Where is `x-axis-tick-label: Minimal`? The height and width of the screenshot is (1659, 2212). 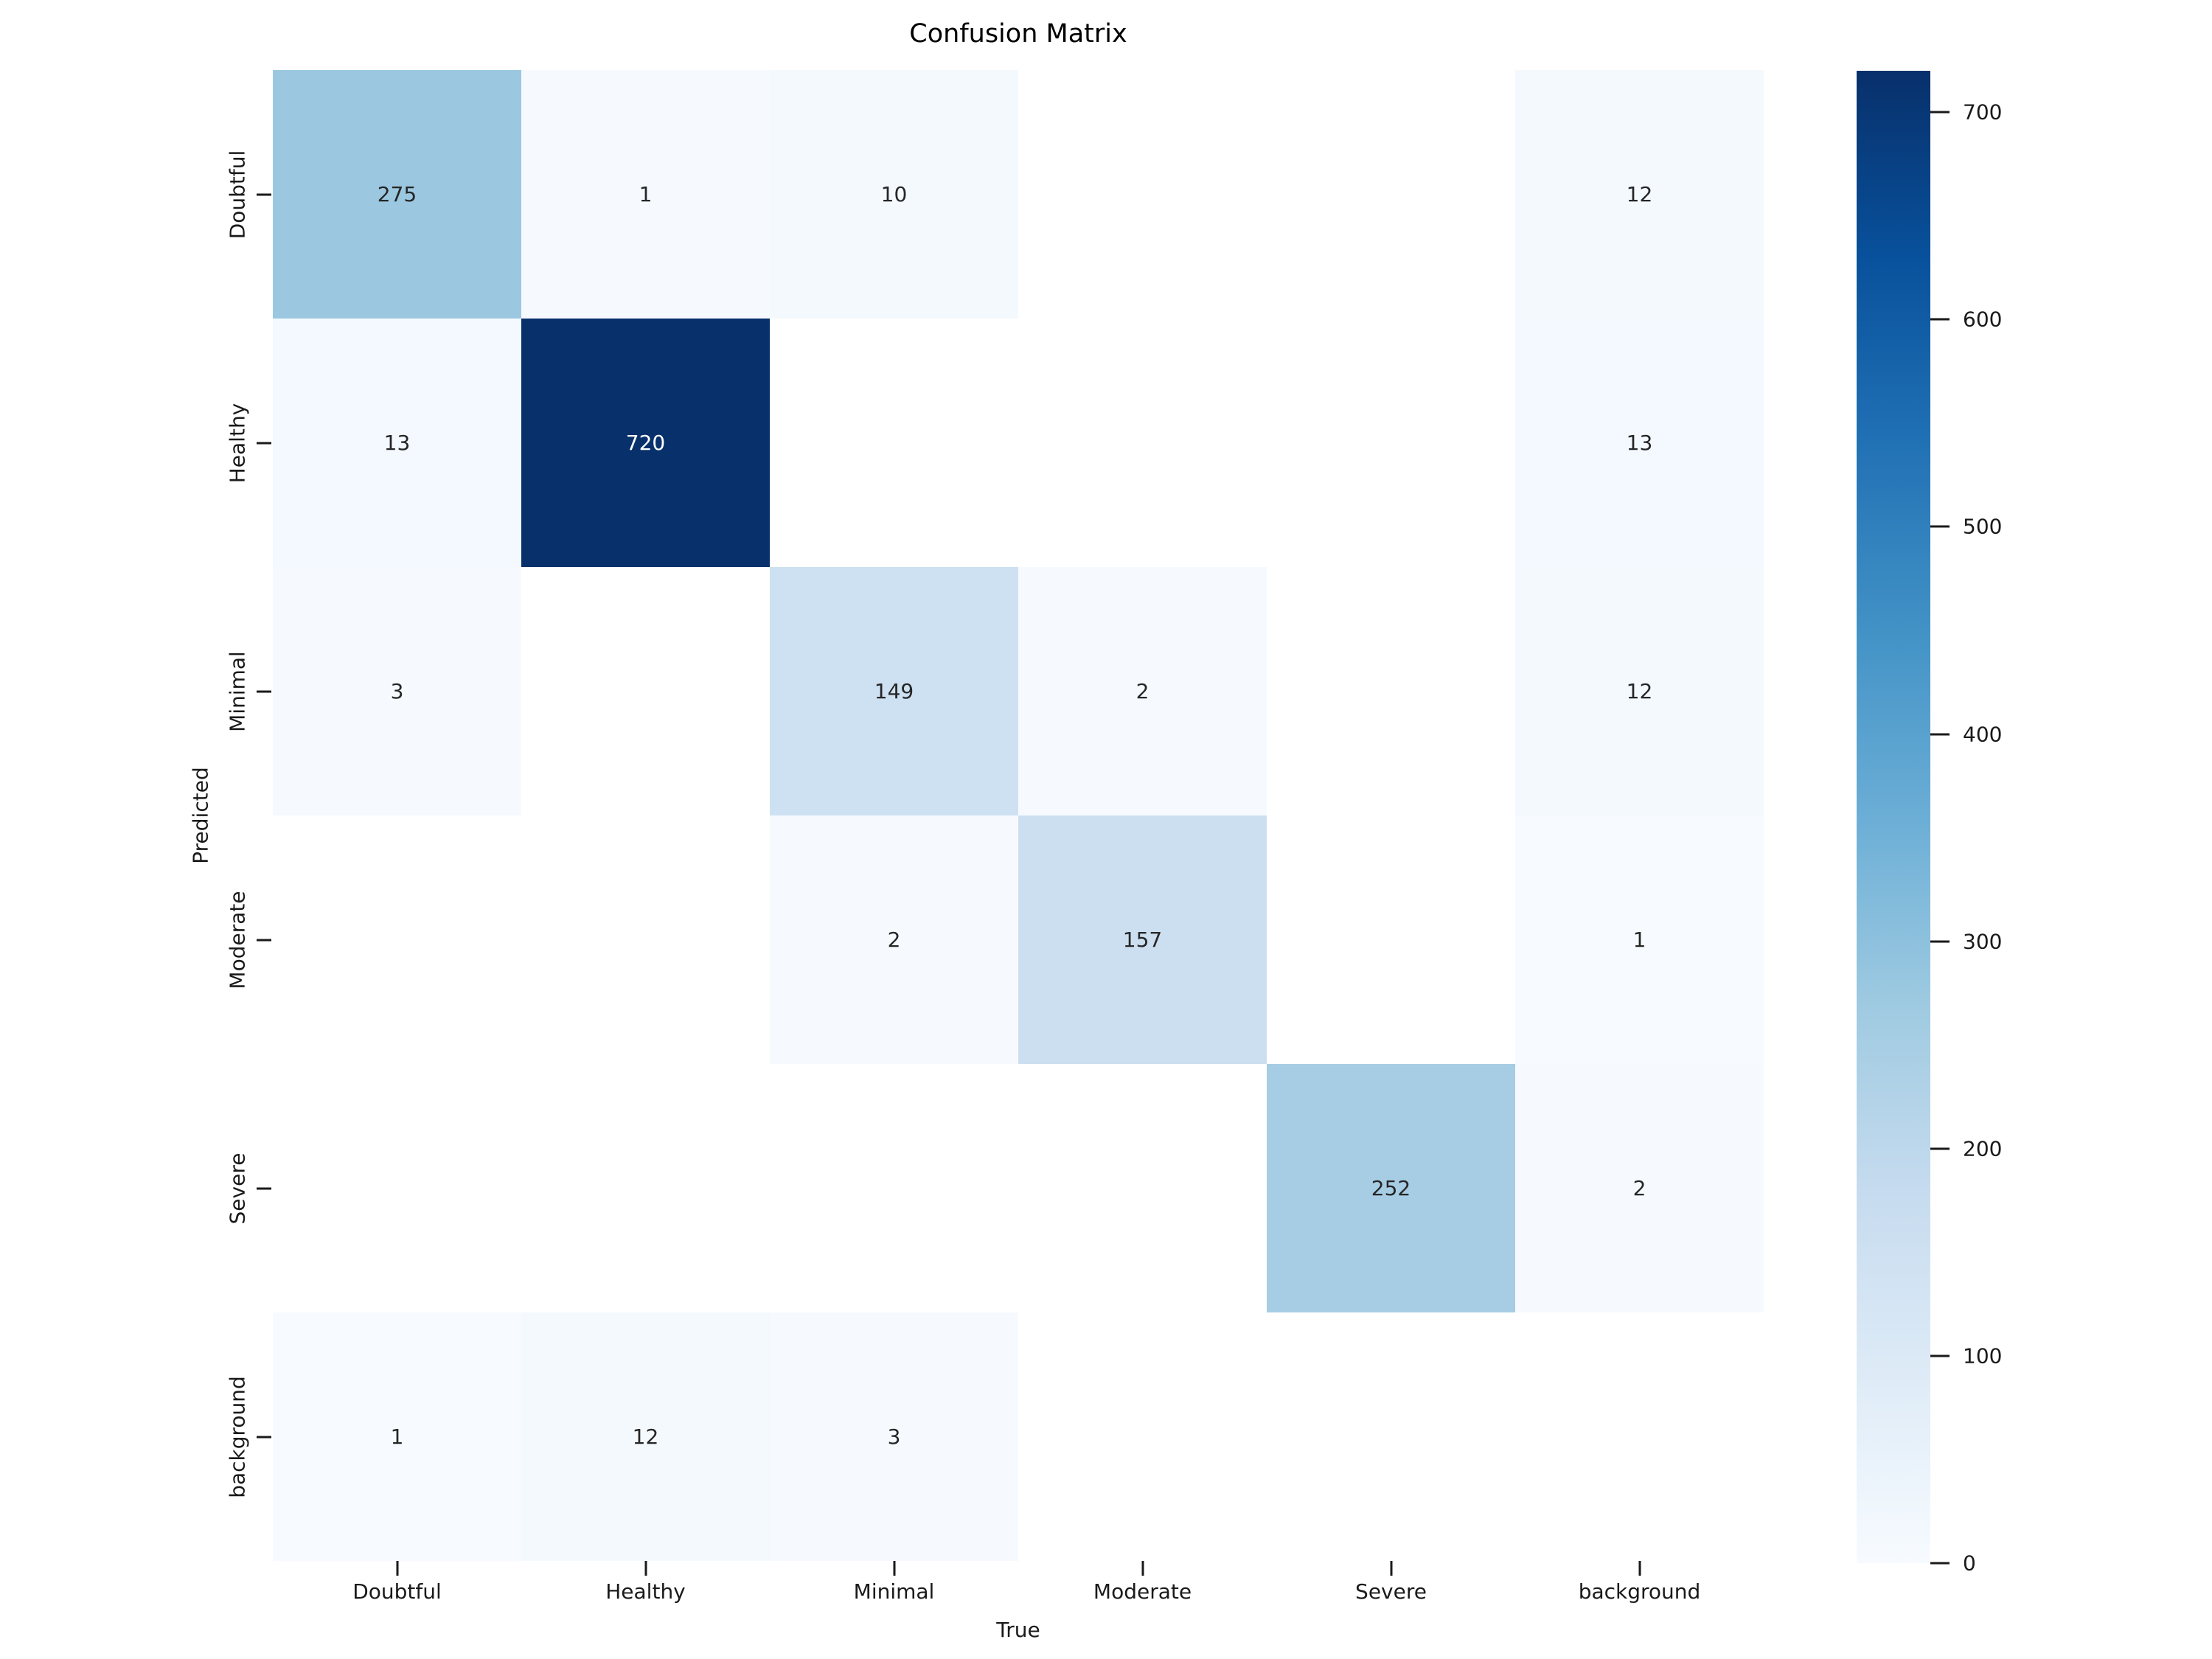
x-axis-tick-label: Minimal is located at coordinates (894, 1591).